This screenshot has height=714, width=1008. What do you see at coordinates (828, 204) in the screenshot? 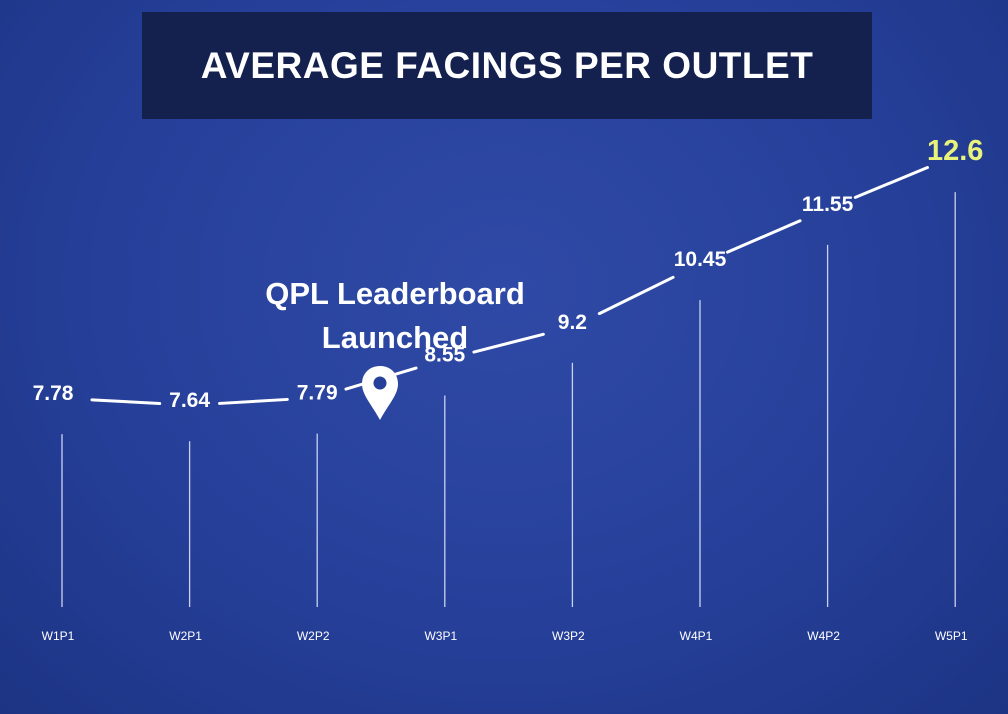
I see `value-label-w4p2: 11.55` at bounding box center [828, 204].